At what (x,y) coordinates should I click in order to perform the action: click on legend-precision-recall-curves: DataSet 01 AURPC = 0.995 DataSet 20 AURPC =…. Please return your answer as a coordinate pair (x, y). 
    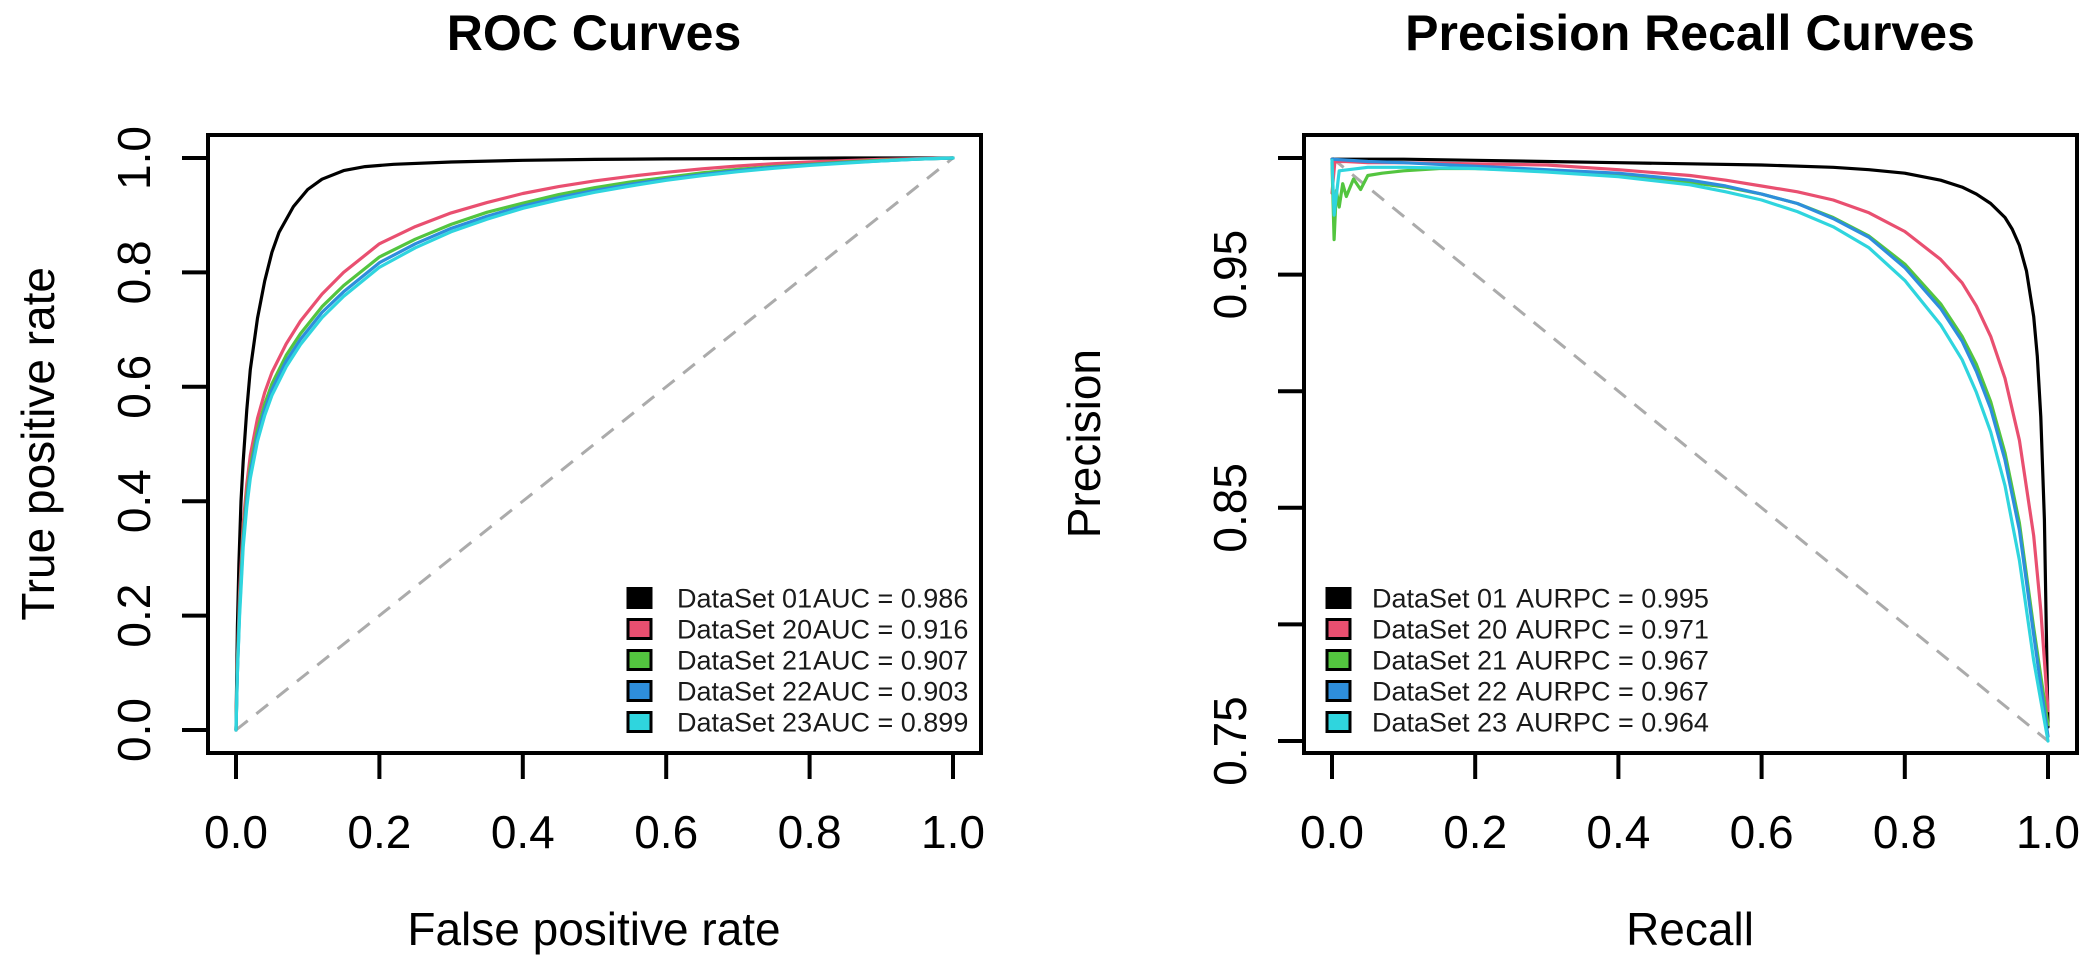
    Looking at the image, I should click on (1517, 661).